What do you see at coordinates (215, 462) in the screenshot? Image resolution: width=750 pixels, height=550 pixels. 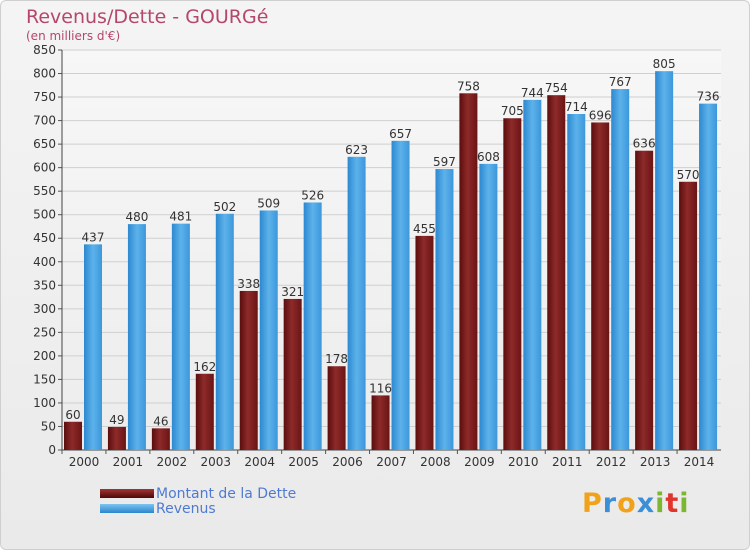 I see `x-tick-label: 2003` at bounding box center [215, 462].